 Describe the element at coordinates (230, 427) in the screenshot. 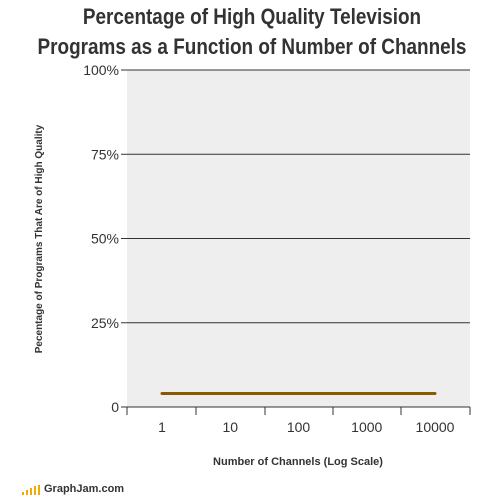

I see `x-tick-label: 10` at that location.